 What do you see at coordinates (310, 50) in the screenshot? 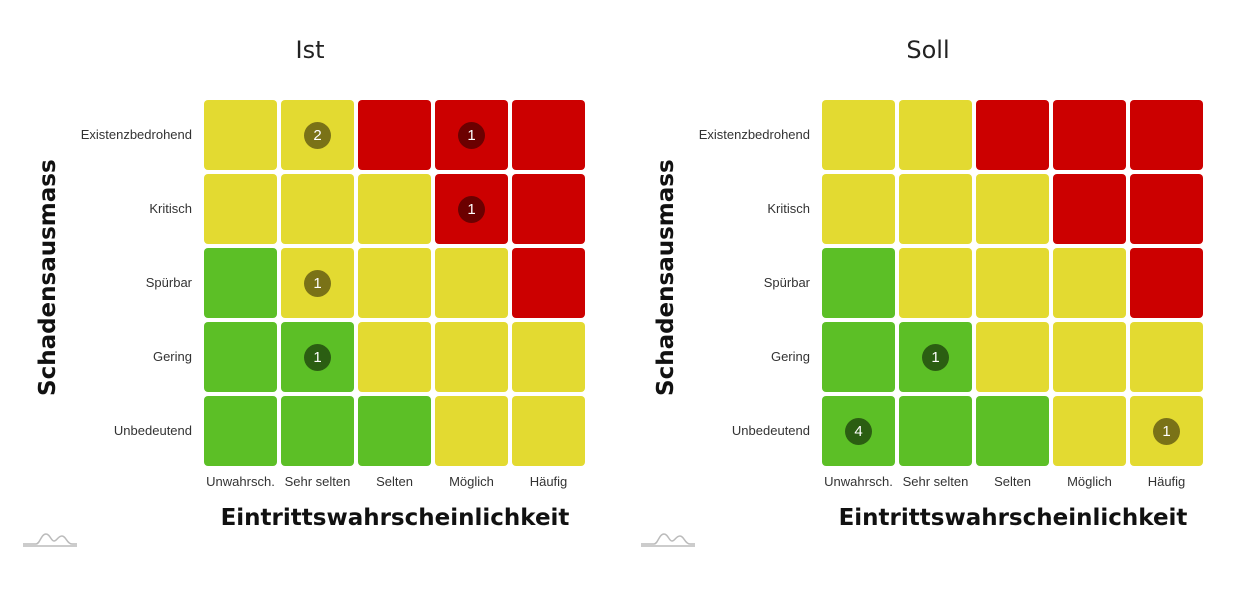
I see `chart-title: Ist` at bounding box center [310, 50].